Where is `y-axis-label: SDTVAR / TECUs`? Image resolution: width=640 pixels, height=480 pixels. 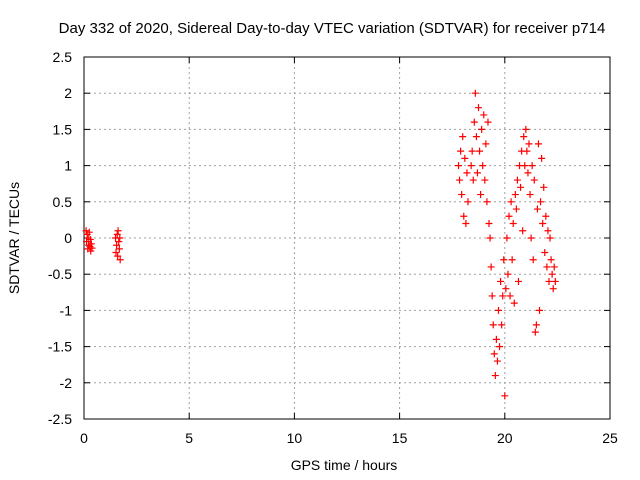 y-axis-label: SDTVAR / TECUs is located at coordinates (14, 238).